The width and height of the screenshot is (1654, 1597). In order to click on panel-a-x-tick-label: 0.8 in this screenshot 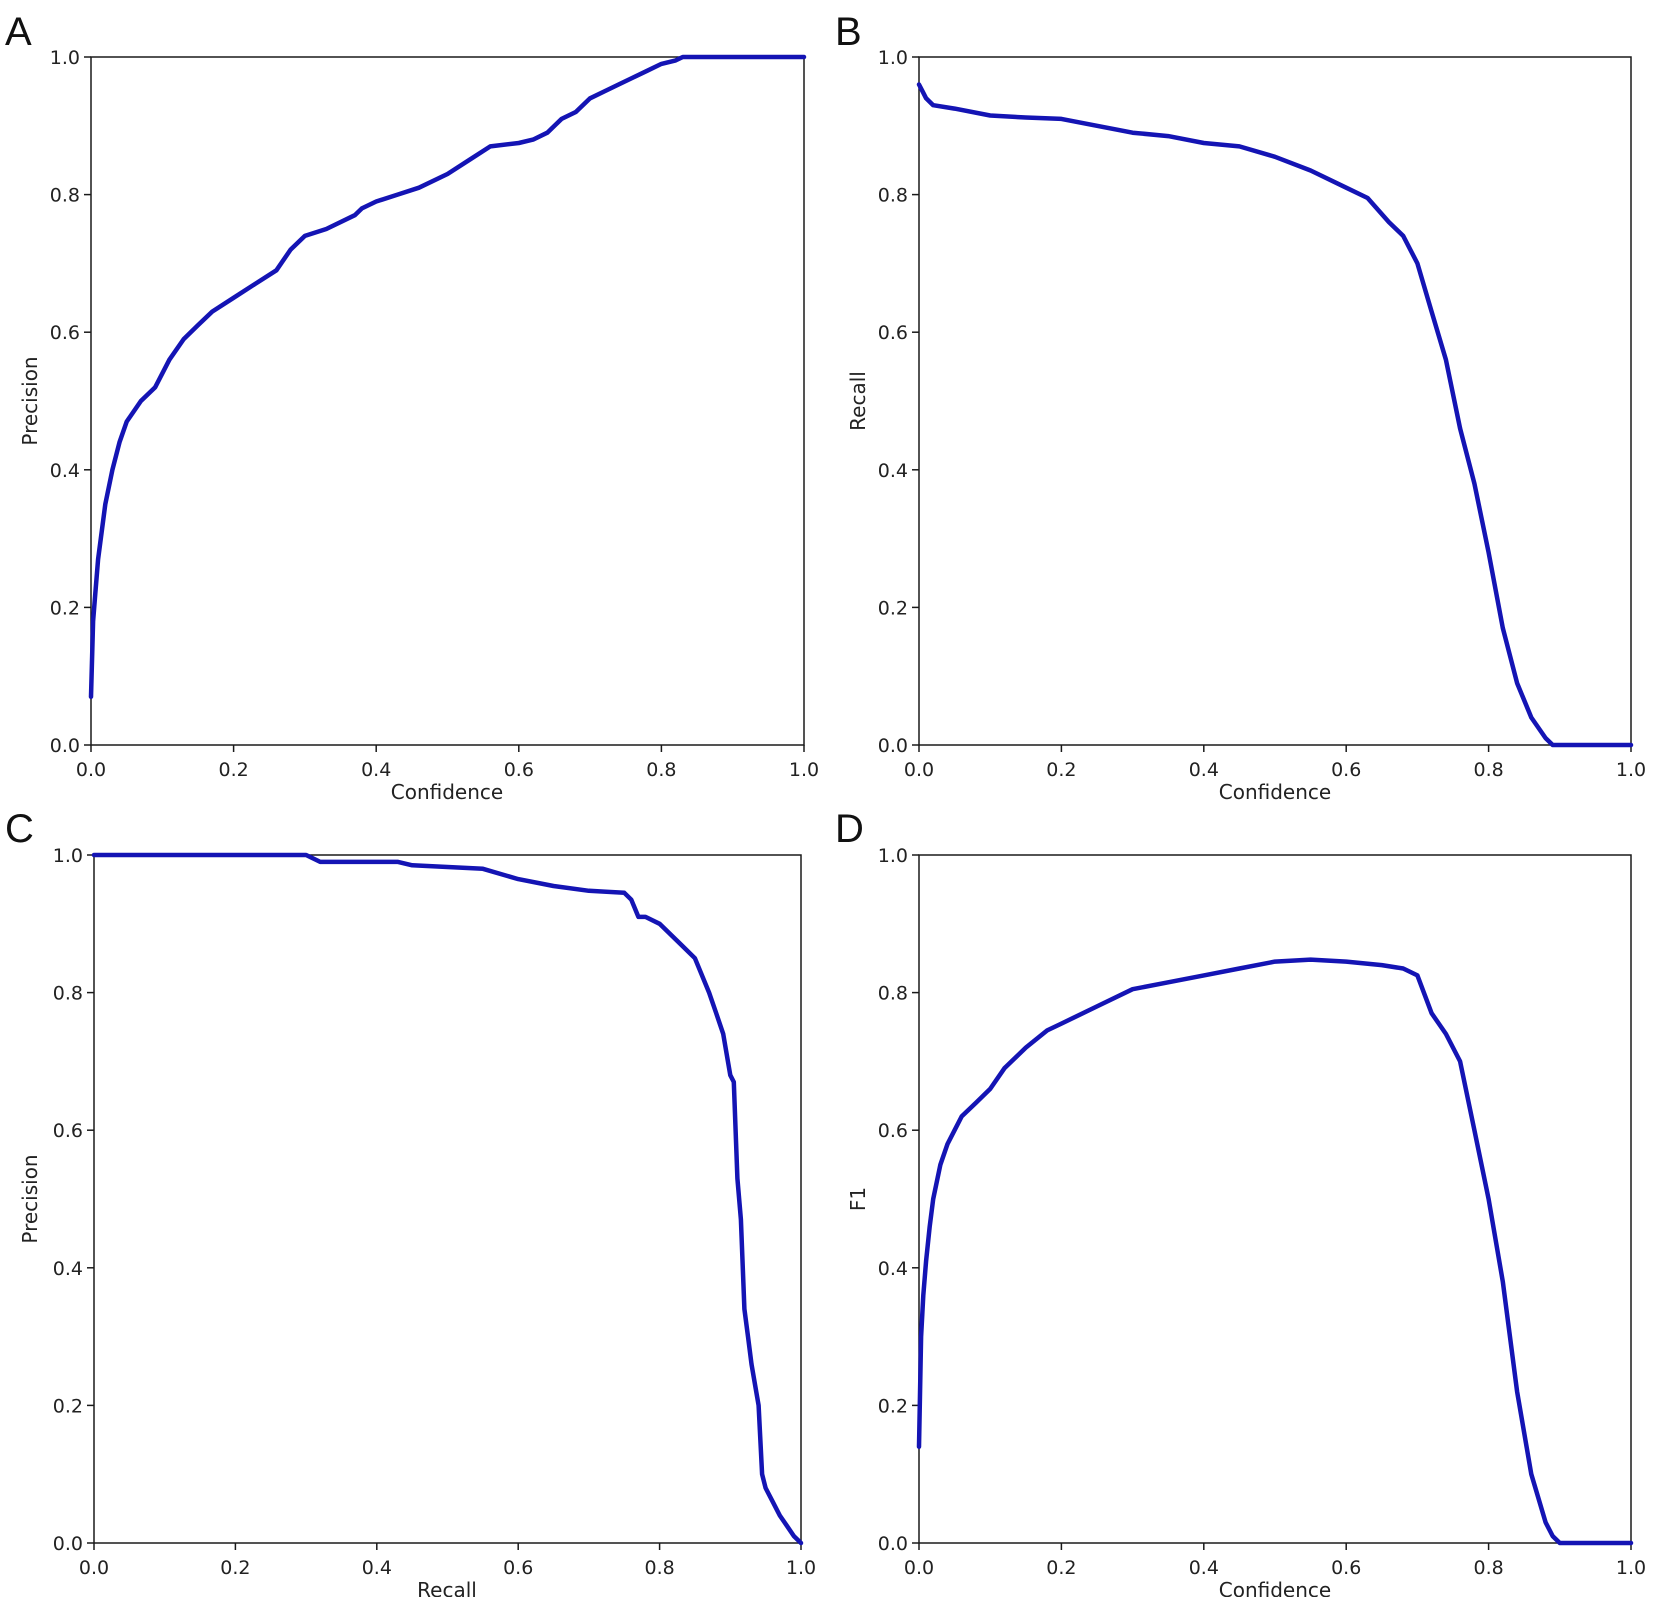, I will do `click(661, 770)`.